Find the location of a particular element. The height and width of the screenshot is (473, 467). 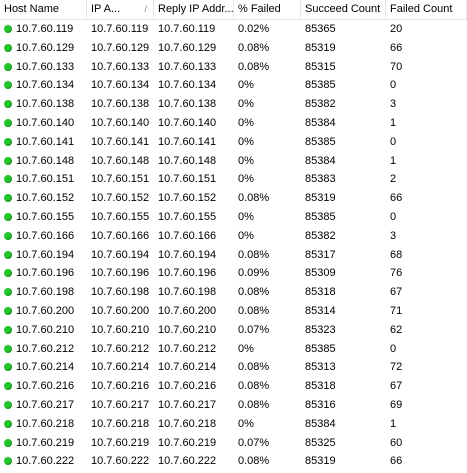

failed-count-cell: 3 is located at coordinates (393, 104).